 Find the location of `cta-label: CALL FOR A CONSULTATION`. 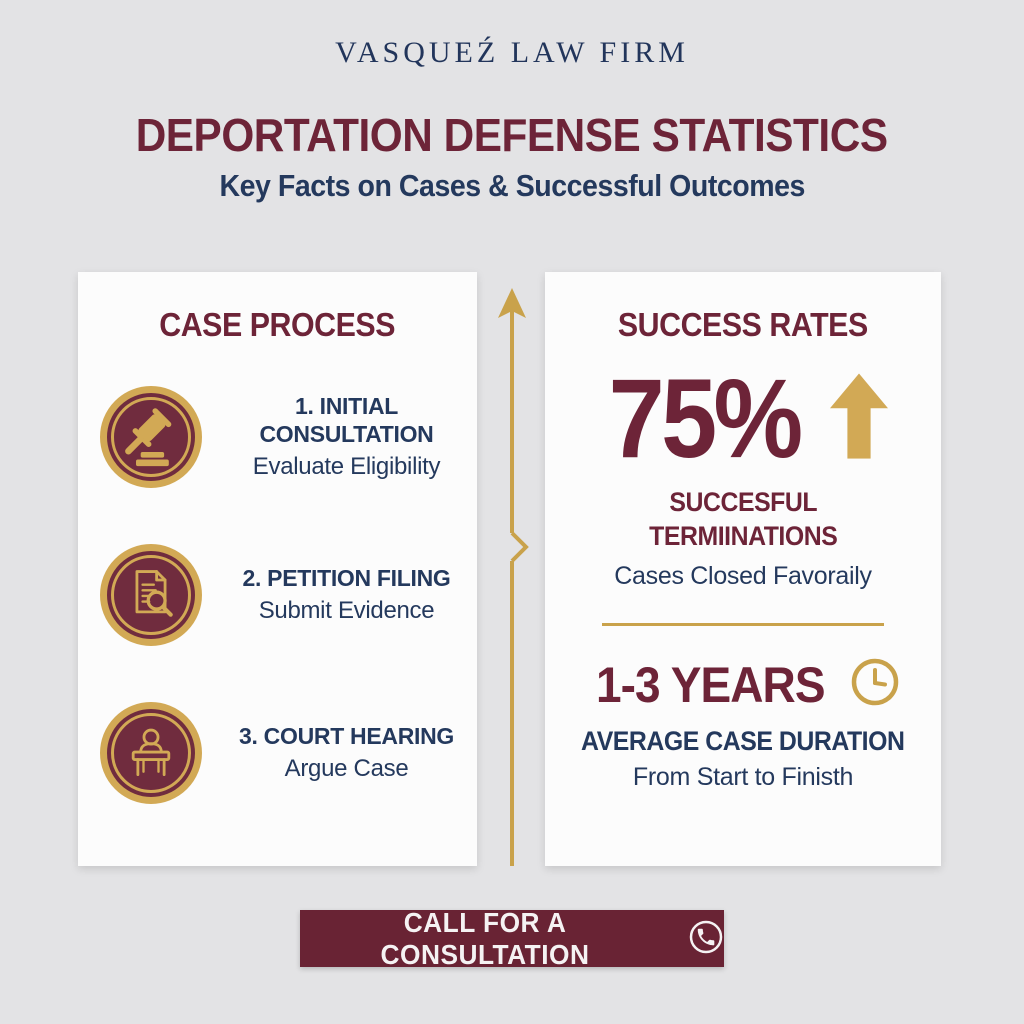

cta-label: CALL FOR A CONSULTATION is located at coordinates (485, 938).